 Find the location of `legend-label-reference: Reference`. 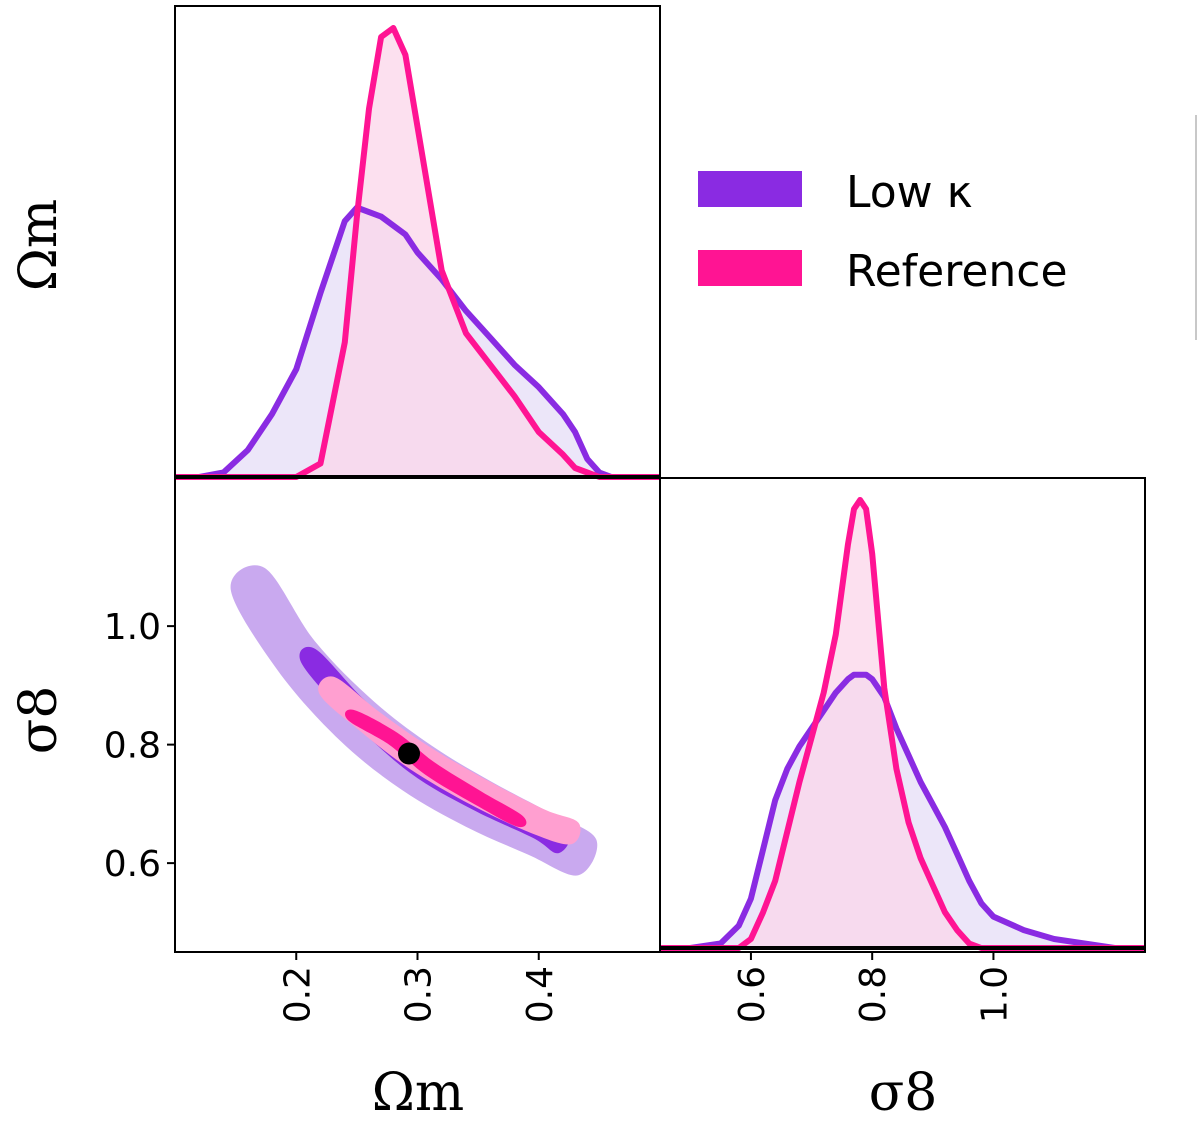

legend-label-reference: Reference is located at coordinates (957, 271).